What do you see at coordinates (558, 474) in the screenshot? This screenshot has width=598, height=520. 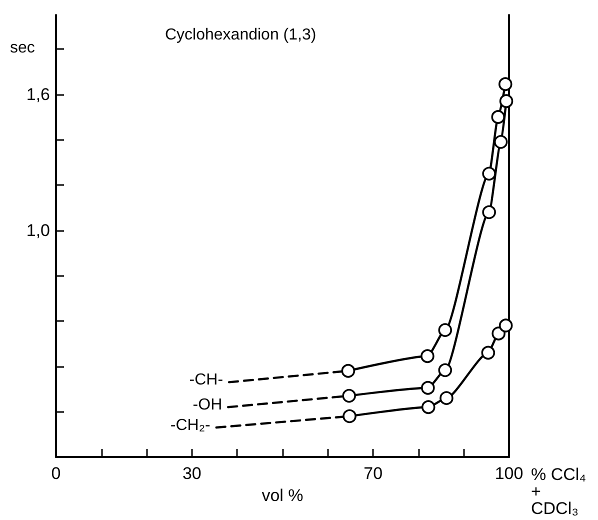 I see `text: % CCl₄` at bounding box center [558, 474].